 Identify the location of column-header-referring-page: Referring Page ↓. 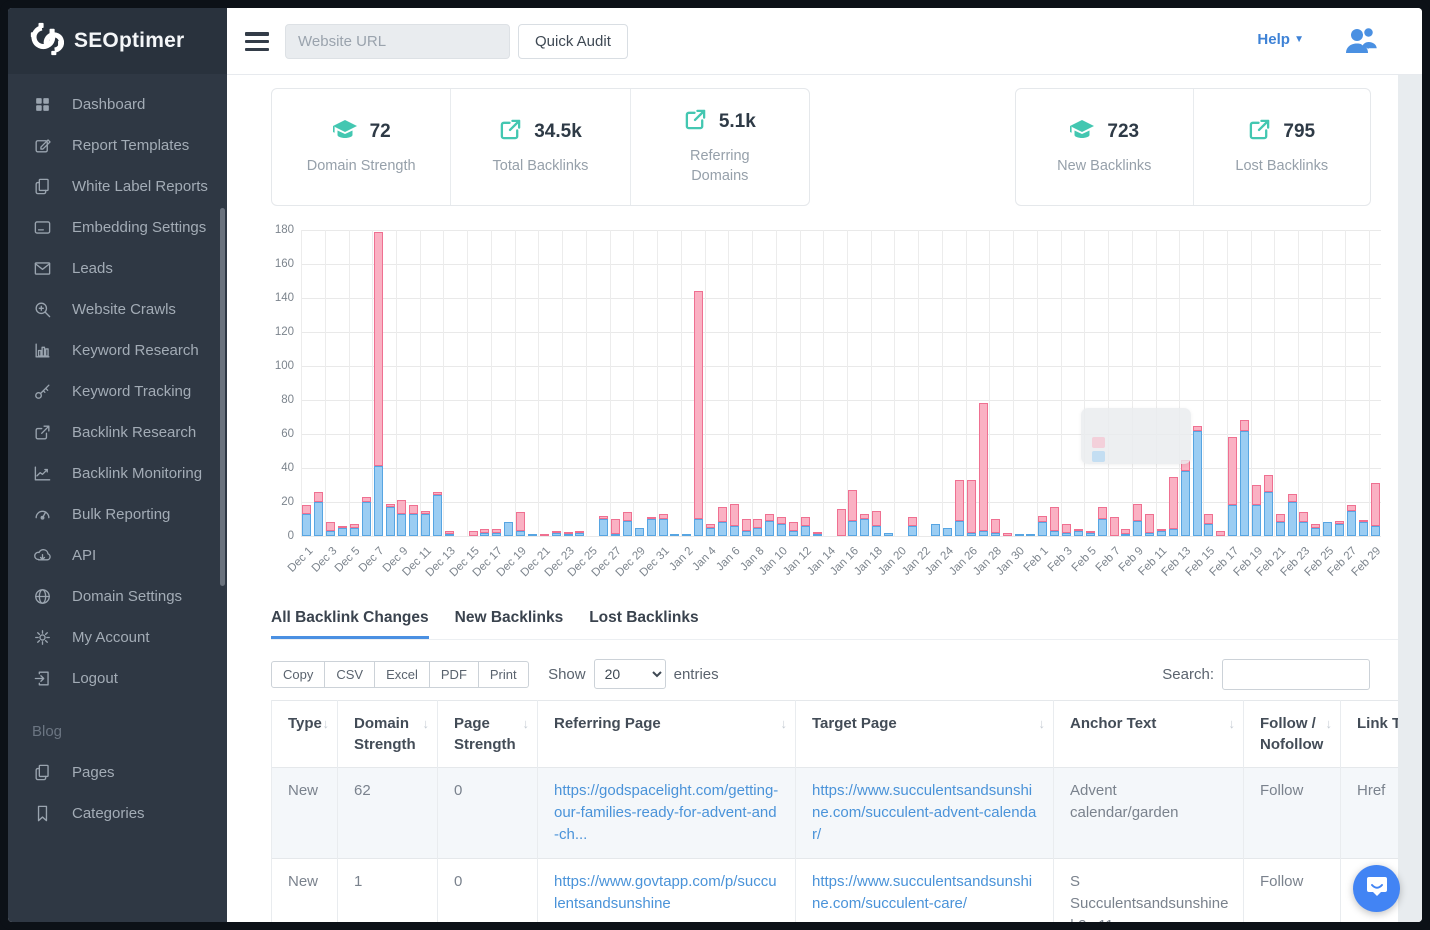
(666, 734).